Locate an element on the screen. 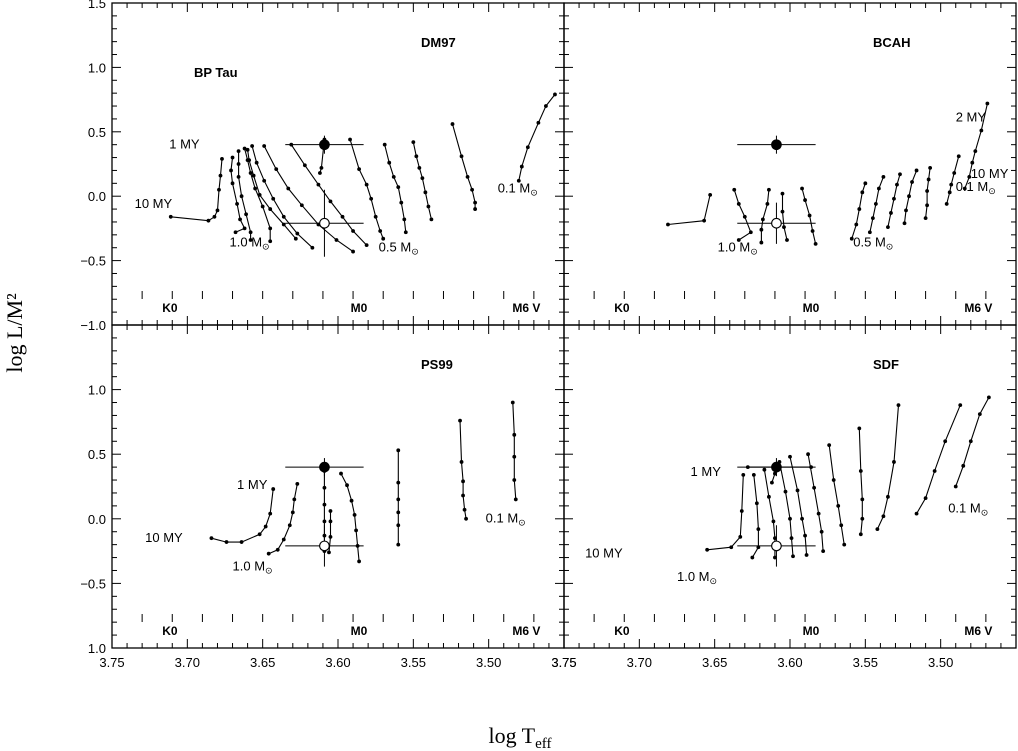 This screenshot has width=1018, height=751. annotation-text: 1 MY is located at coordinates (706, 471).